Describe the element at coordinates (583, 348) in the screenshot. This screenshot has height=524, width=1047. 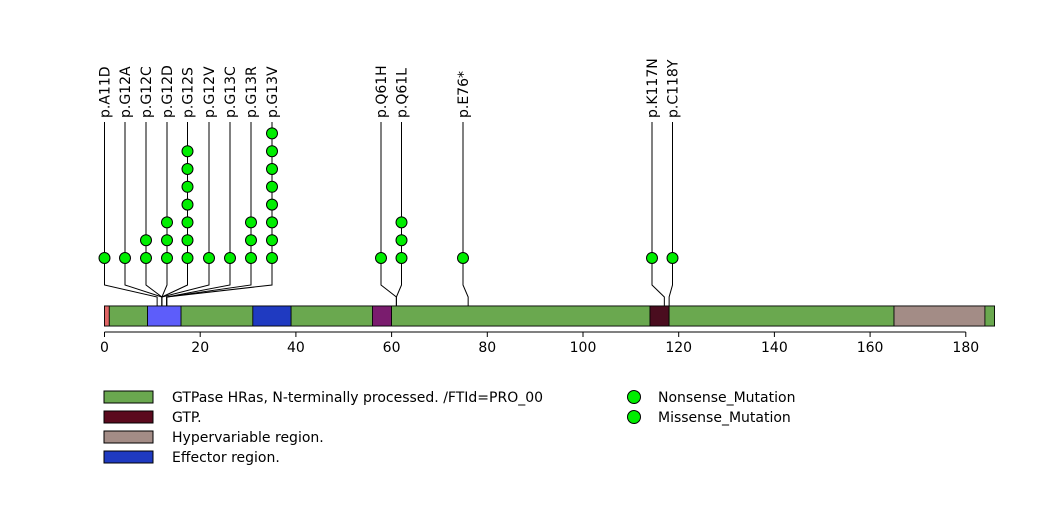
I see `x-tick-label: 100` at that location.